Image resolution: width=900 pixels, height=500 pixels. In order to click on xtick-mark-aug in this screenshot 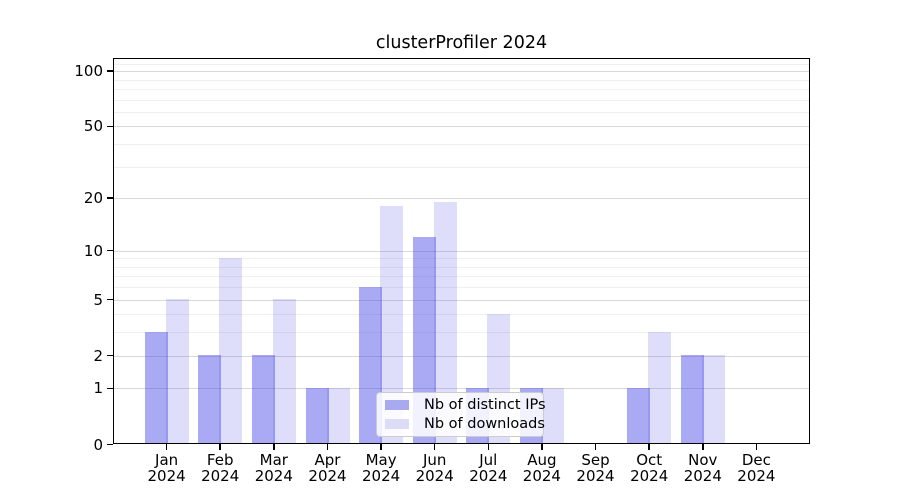, I will do `click(542, 447)`.